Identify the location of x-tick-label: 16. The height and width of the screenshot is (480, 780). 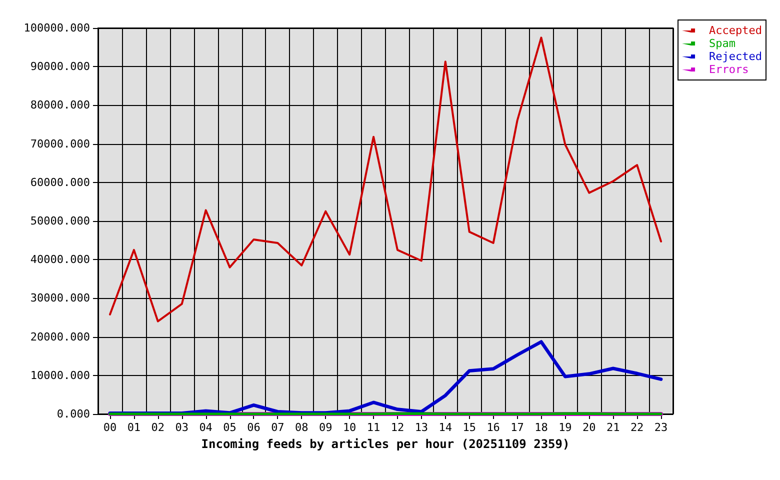
(493, 427).